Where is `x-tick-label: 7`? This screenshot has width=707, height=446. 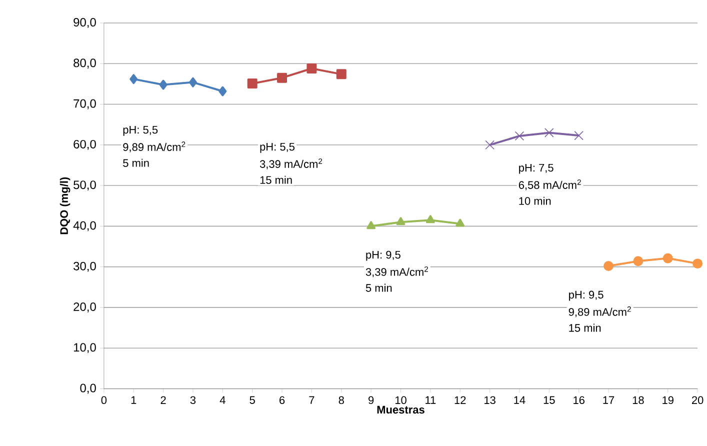 x-tick-label: 7 is located at coordinates (311, 400).